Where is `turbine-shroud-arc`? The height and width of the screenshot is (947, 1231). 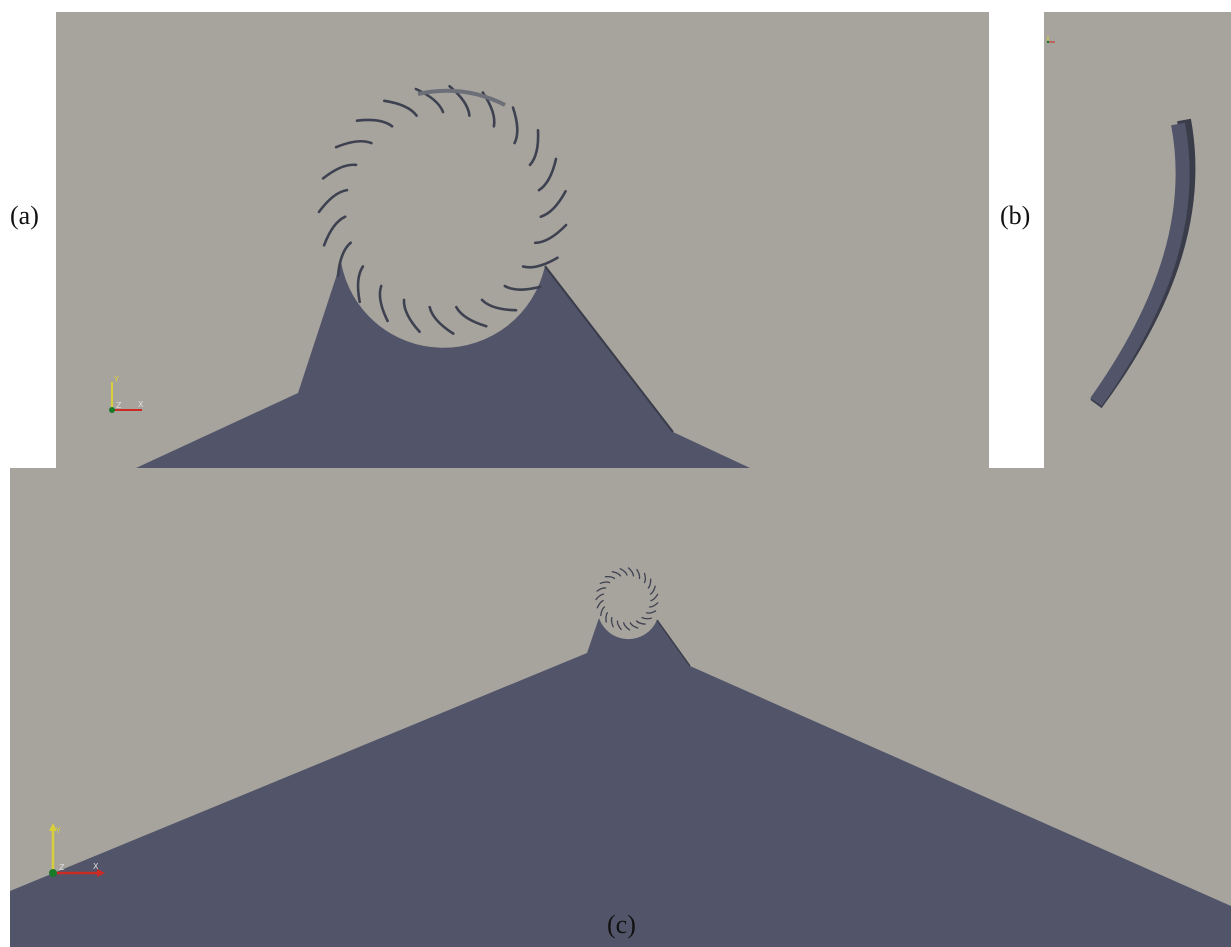
turbine-shroud-arc is located at coordinates (461, 97).